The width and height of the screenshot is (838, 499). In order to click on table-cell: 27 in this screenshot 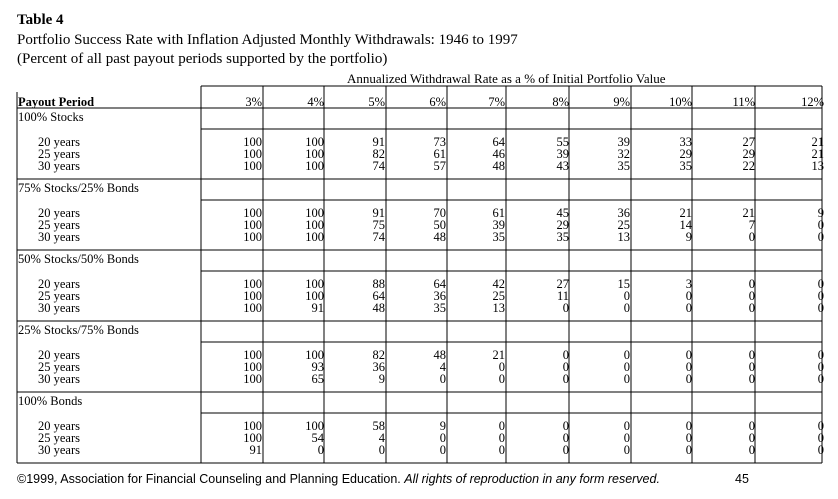, I will do `click(749, 142)`.